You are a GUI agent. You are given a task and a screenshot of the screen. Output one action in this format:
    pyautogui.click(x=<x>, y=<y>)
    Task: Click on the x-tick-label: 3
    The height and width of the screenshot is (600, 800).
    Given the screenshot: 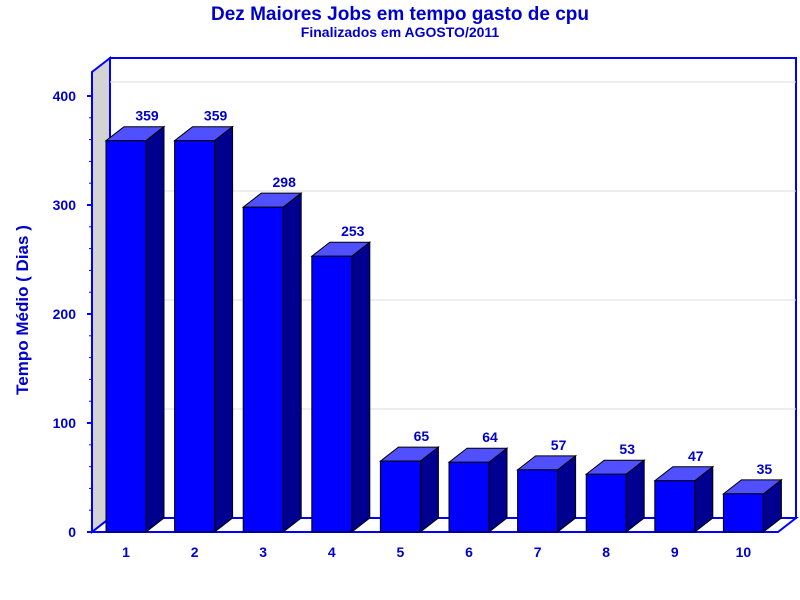 What is the action you would take?
    pyautogui.click(x=263, y=552)
    